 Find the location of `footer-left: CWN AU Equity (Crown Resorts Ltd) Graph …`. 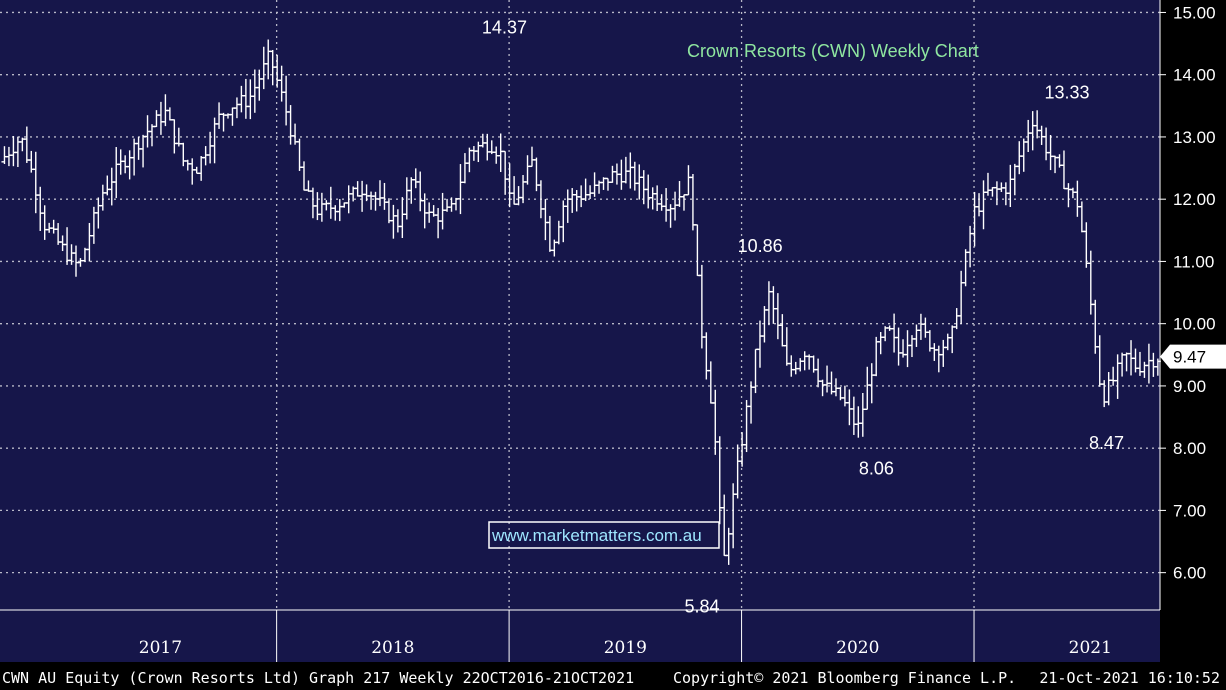

footer-left: CWN AU Equity (Crown Resorts Ltd) Graph … is located at coordinates (318, 678).